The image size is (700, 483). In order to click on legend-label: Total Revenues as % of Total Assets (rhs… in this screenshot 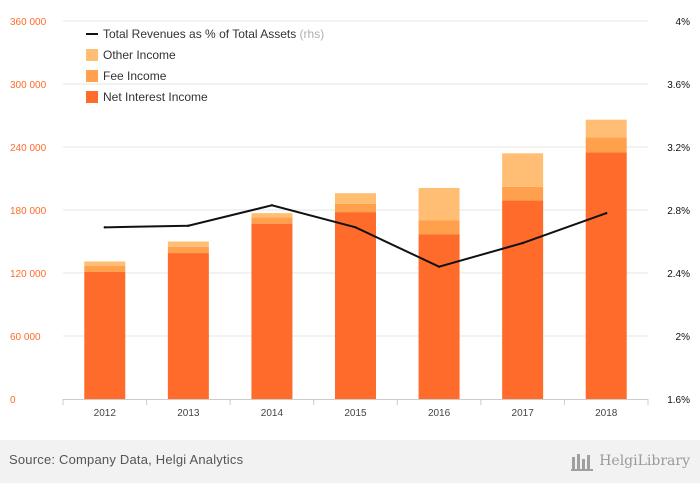, I will do `click(213, 34)`.